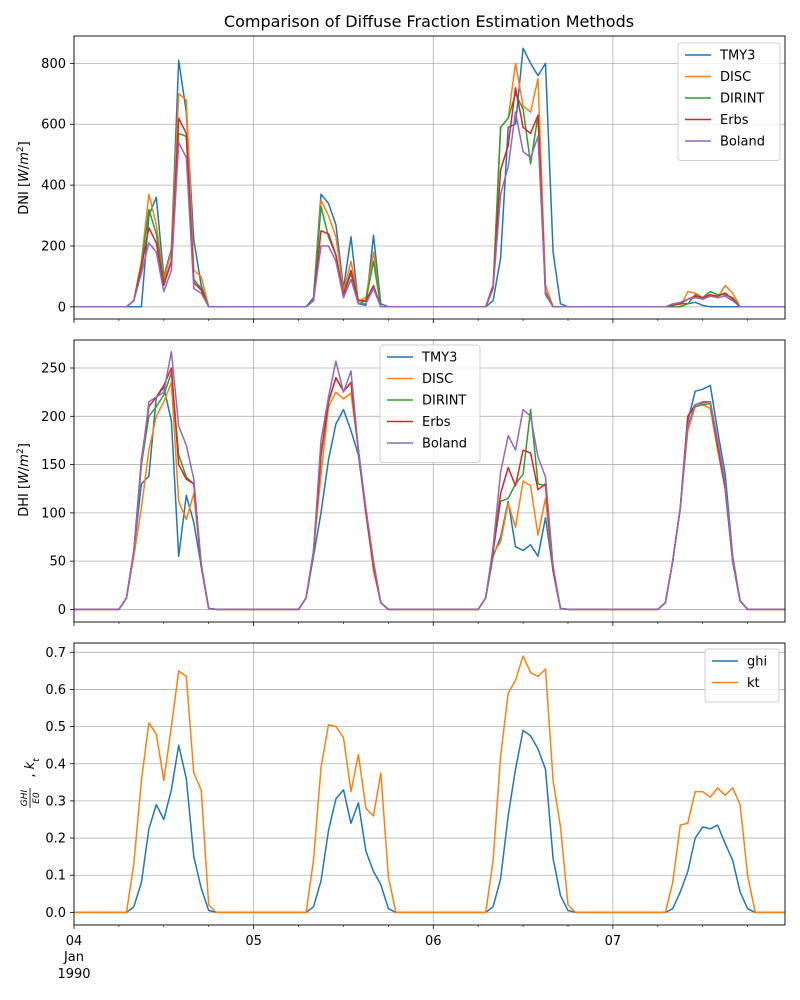 The image size is (800, 1000). What do you see at coordinates (55, 801) in the screenshot?
I see `y-tick-label: 0.3` at bounding box center [55, 801].